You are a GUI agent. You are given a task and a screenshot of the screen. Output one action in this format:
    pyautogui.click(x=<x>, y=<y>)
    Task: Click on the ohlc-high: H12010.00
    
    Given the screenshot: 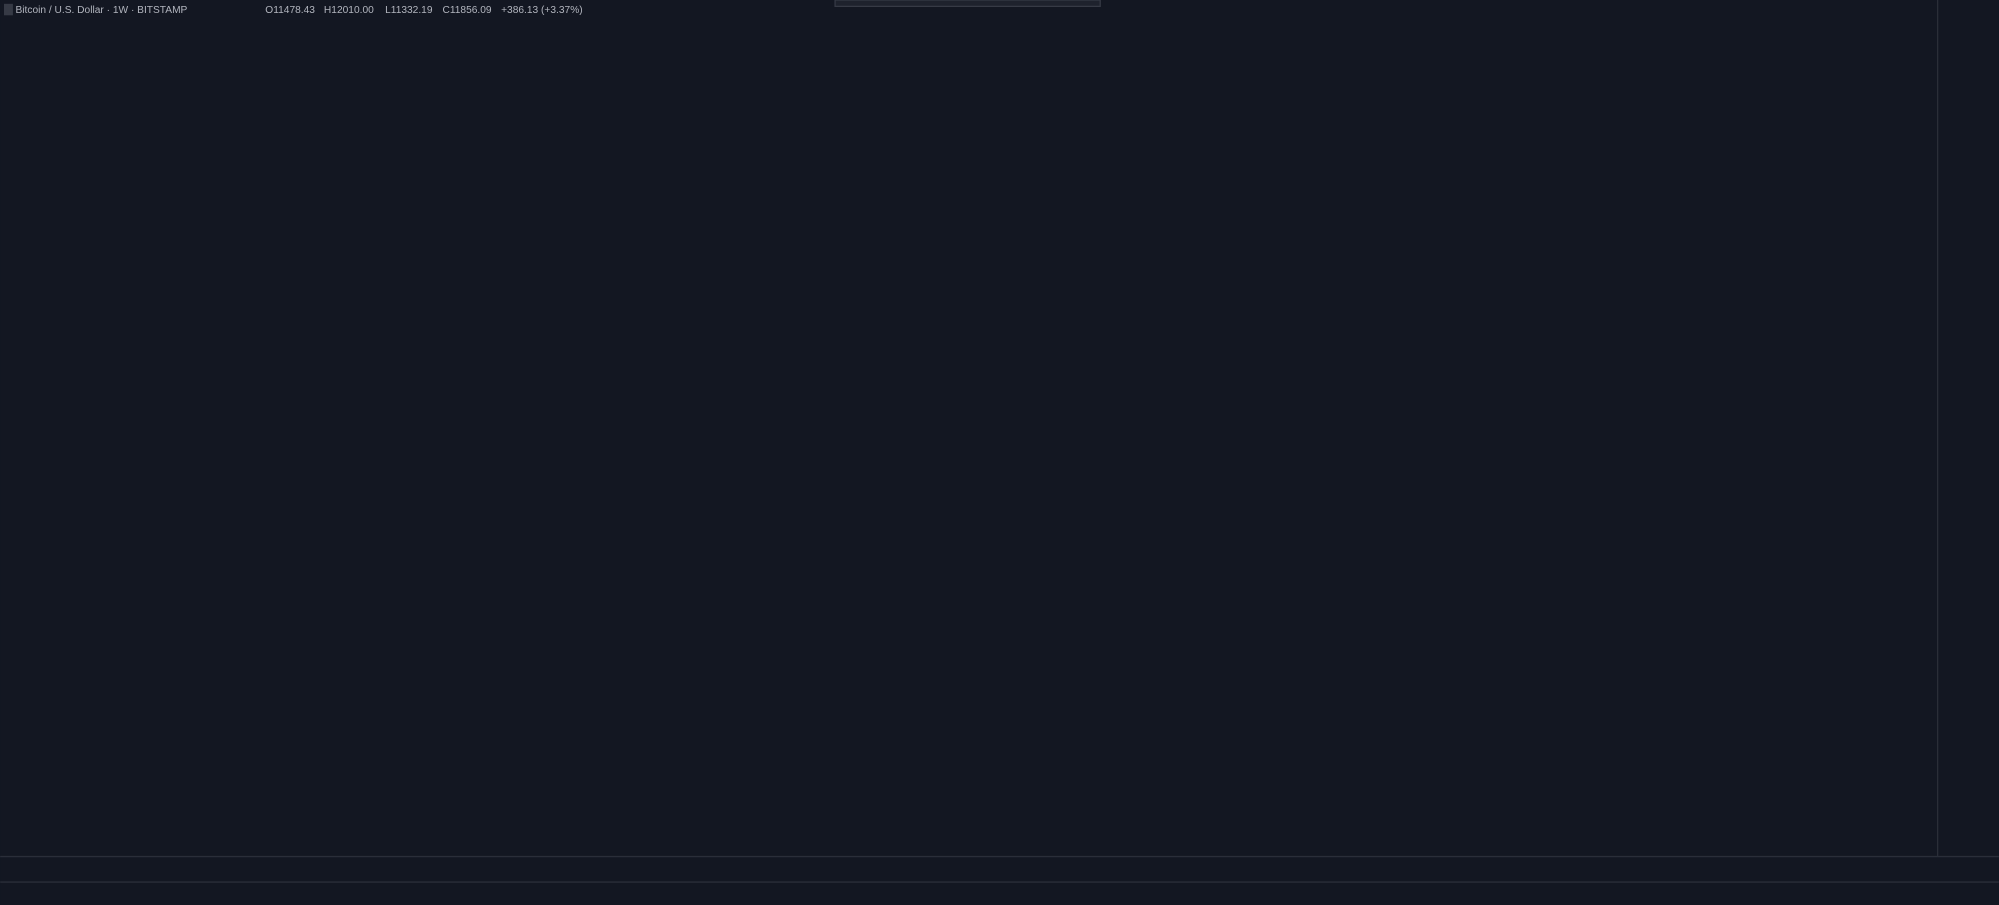 What is the action you would take?
    pyautogui.click(x=349, y=10)
    